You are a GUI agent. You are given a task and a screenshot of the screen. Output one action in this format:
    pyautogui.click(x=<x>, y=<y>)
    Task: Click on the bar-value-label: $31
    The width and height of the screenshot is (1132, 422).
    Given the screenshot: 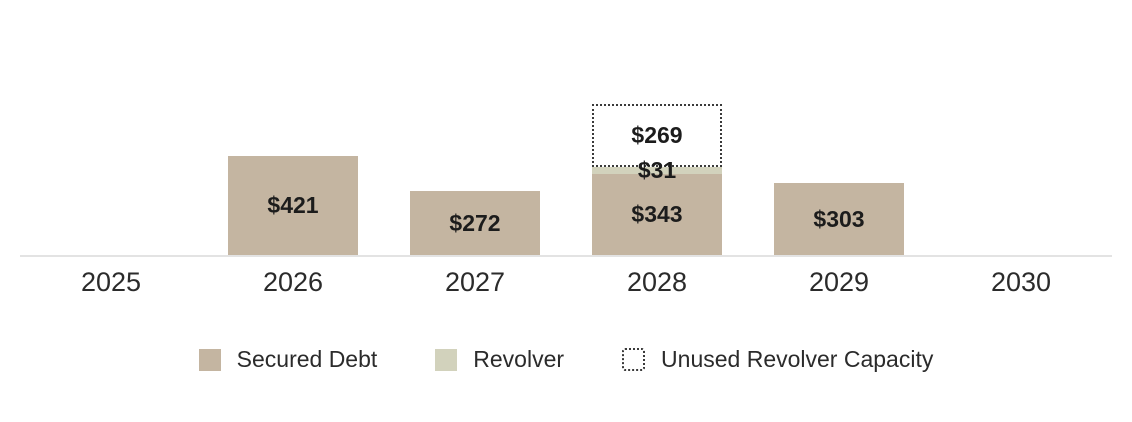 What is the action you would take?
    pyautogui.click(x=657, y=170)
    